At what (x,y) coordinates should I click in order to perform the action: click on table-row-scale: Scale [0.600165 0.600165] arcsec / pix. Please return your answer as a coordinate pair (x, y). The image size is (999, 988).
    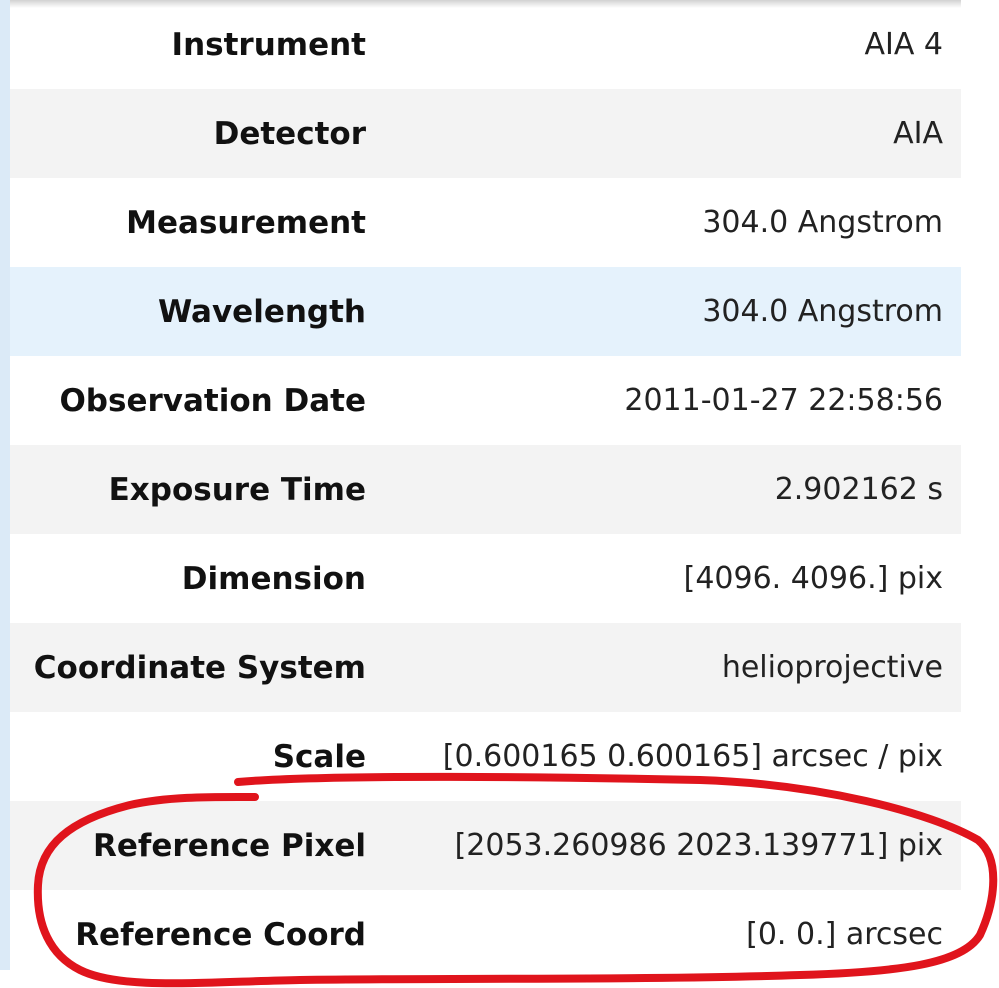
    Looking at the image, I should click on (485, 756).